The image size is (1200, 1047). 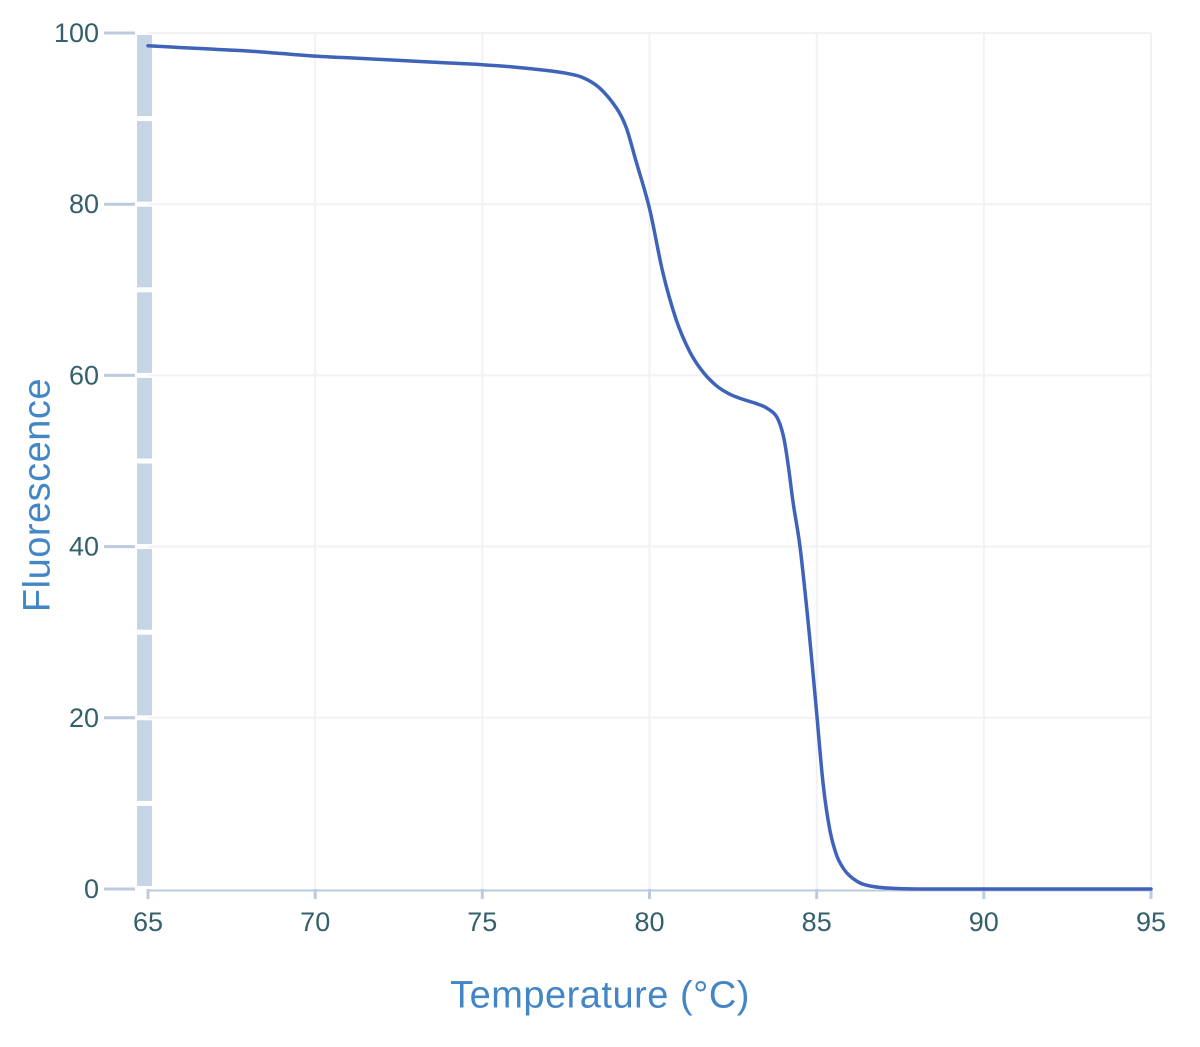 I want to click on y-tick-label: 60, so click(x=84, y=375).